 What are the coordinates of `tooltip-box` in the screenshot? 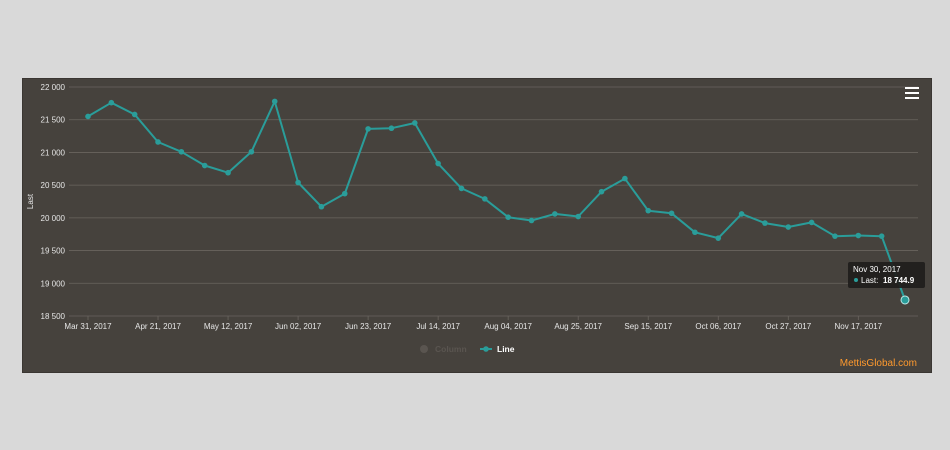 It's located at (886, 275).